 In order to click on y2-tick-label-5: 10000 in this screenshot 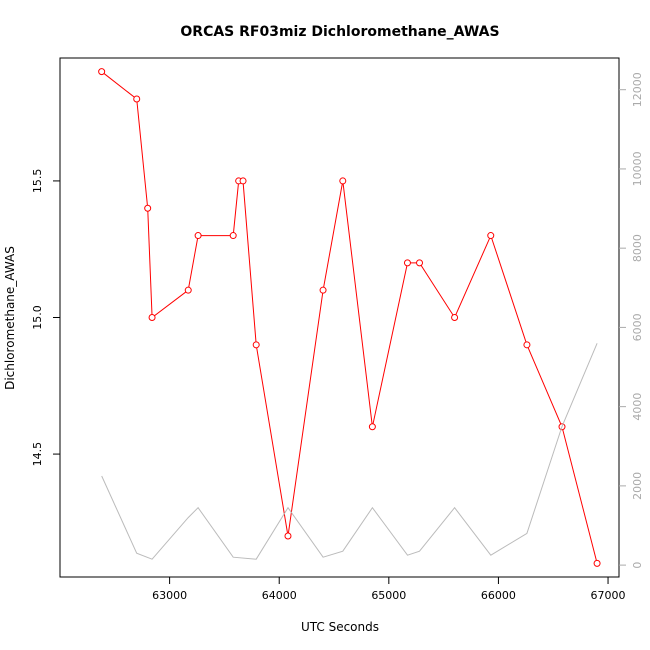, I will do `click(637, 168)`.